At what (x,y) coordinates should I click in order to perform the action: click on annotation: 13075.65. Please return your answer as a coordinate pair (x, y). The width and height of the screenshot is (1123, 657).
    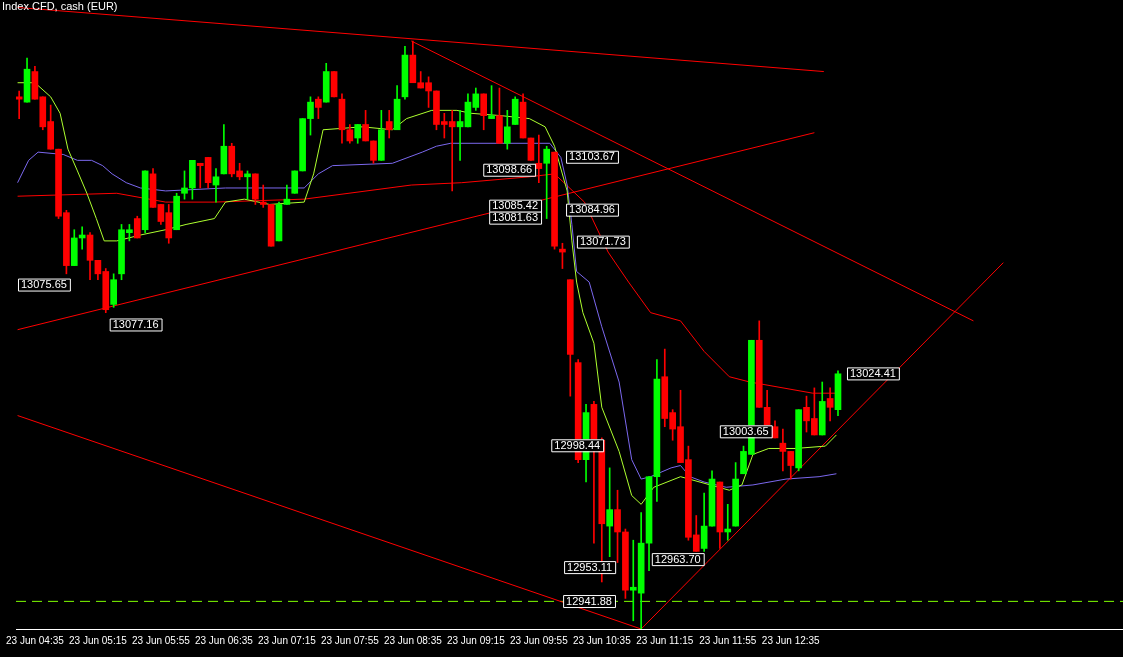
    Looking at the image, I should click on (43, 284).